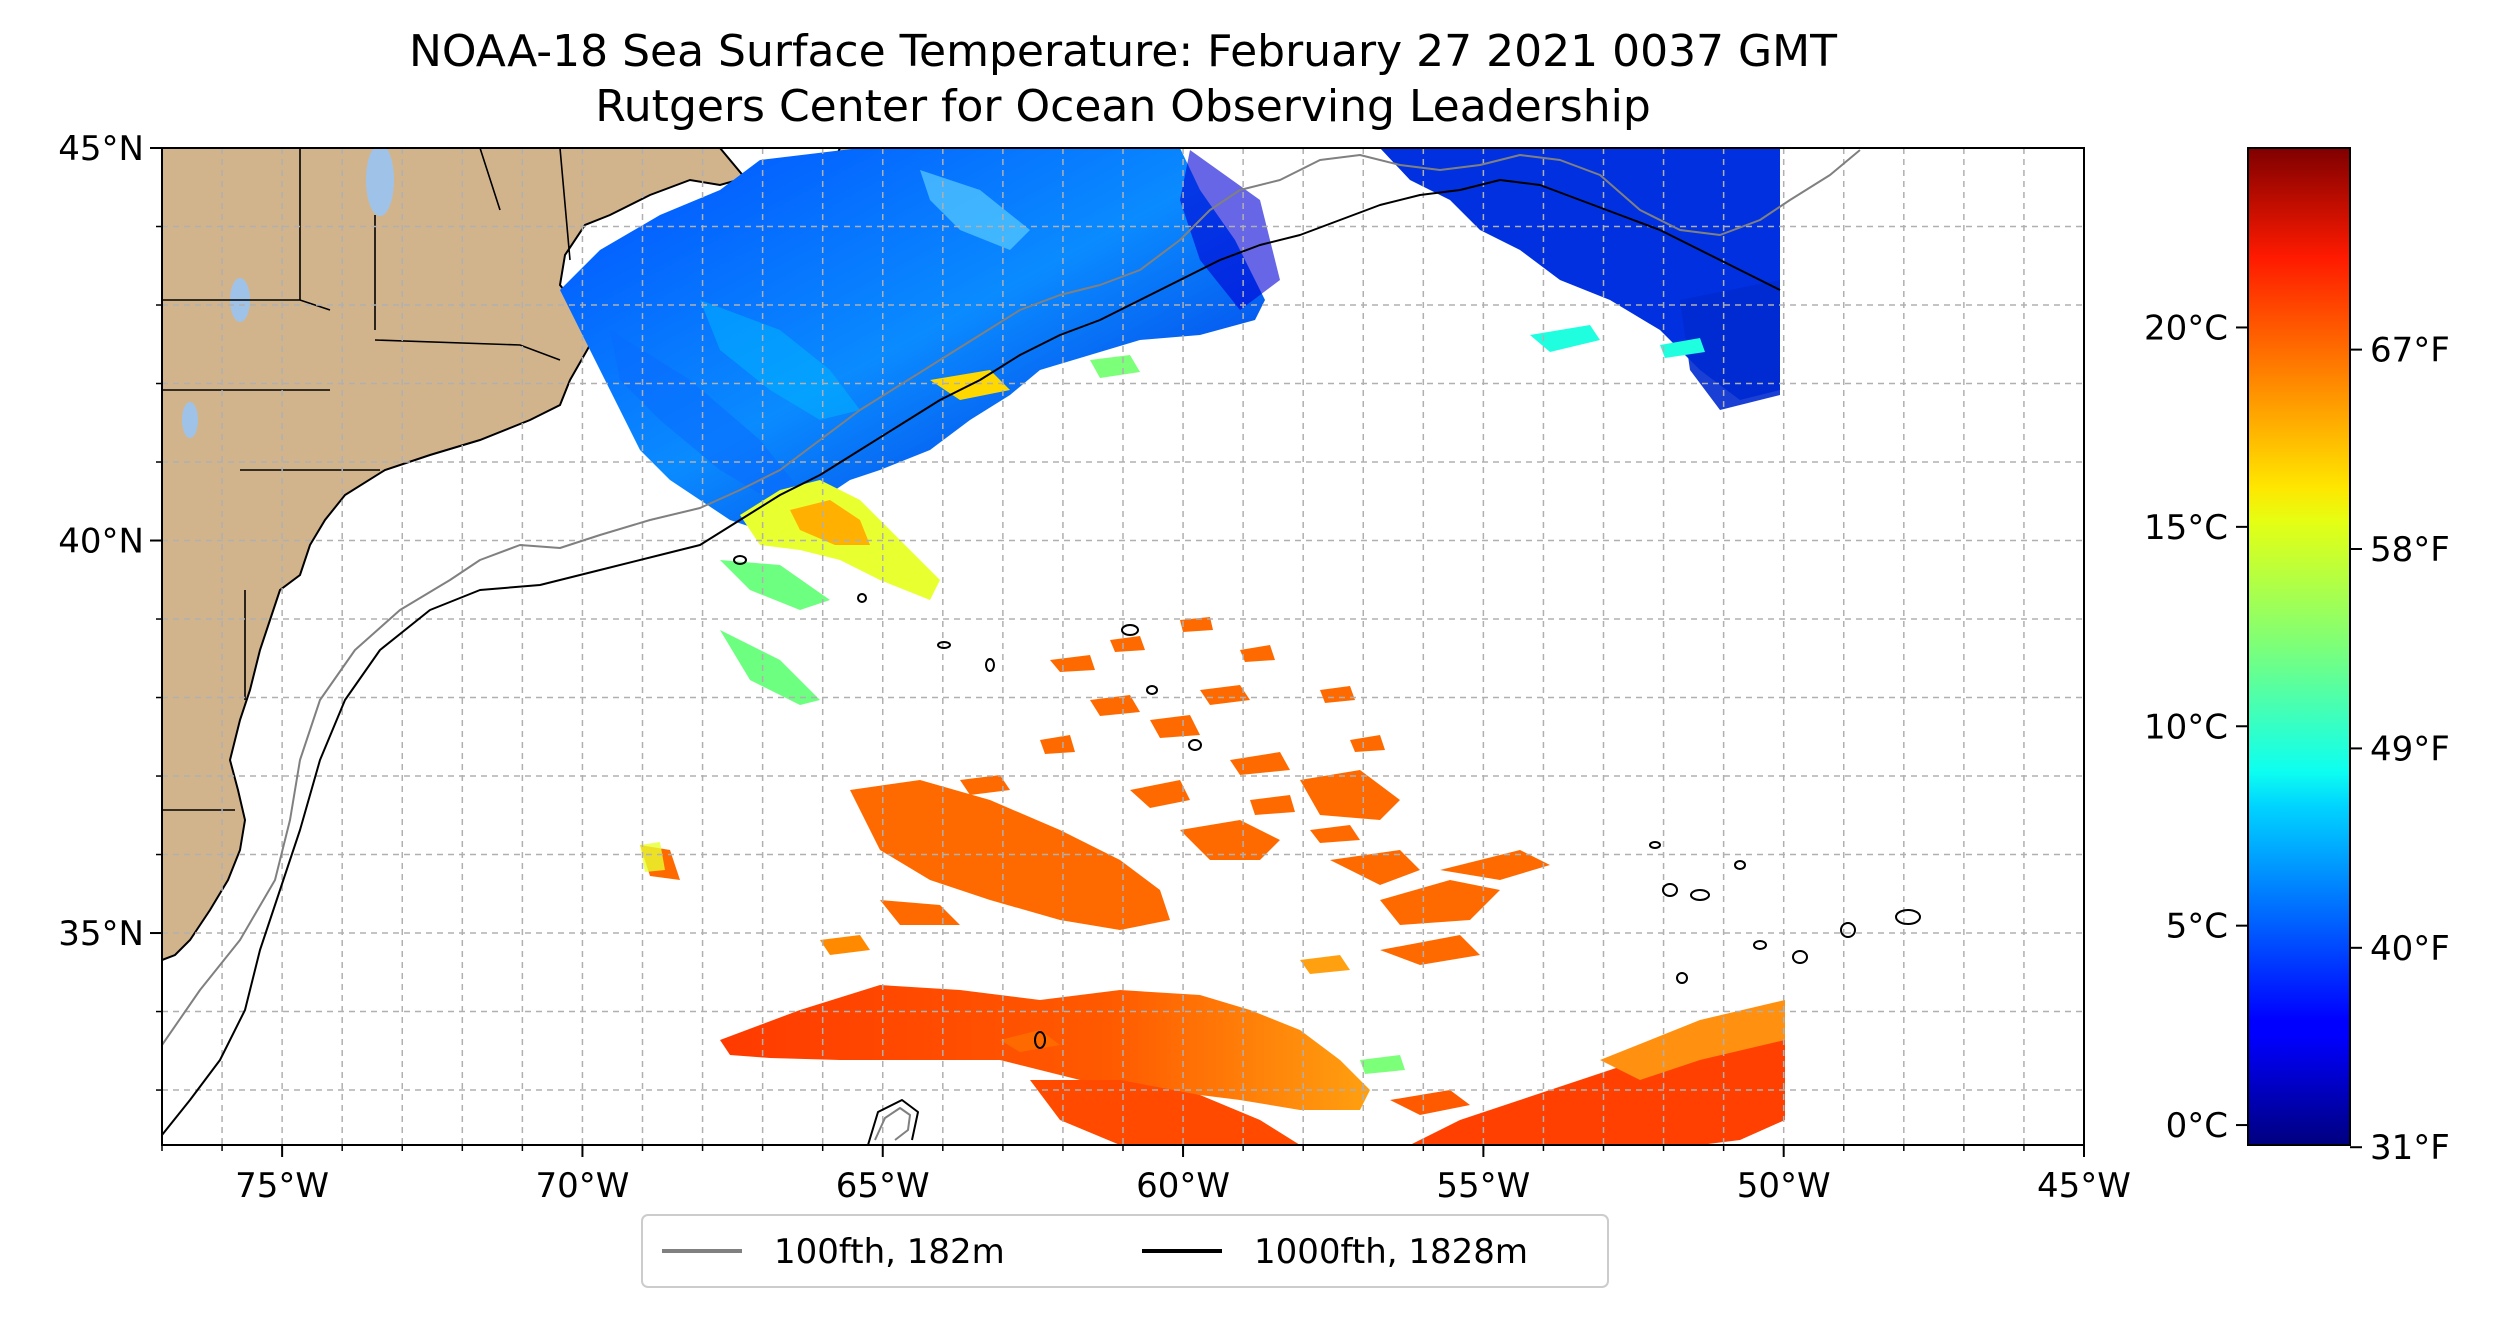 The height and width of the screenshot is (1322, 2502). I want to click on colorbar-fahrenheit-label: 31°F, so click(2410, 1148).